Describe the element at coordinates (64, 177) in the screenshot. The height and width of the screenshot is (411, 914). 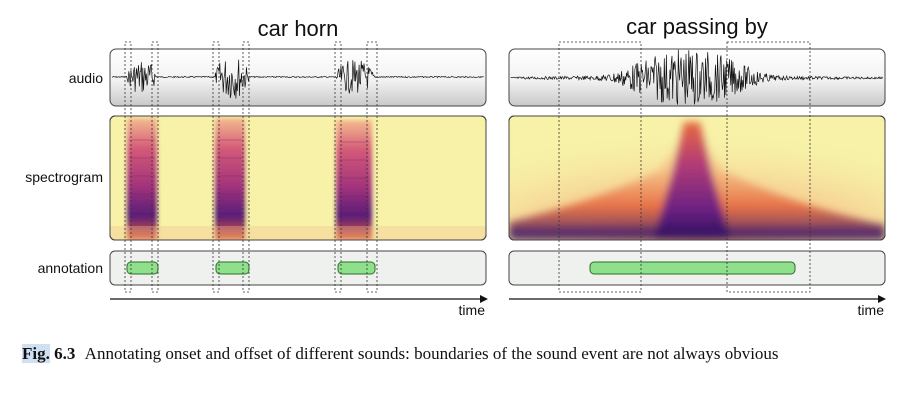
I see `row-label-spectrogram: spectrogram` at that location.